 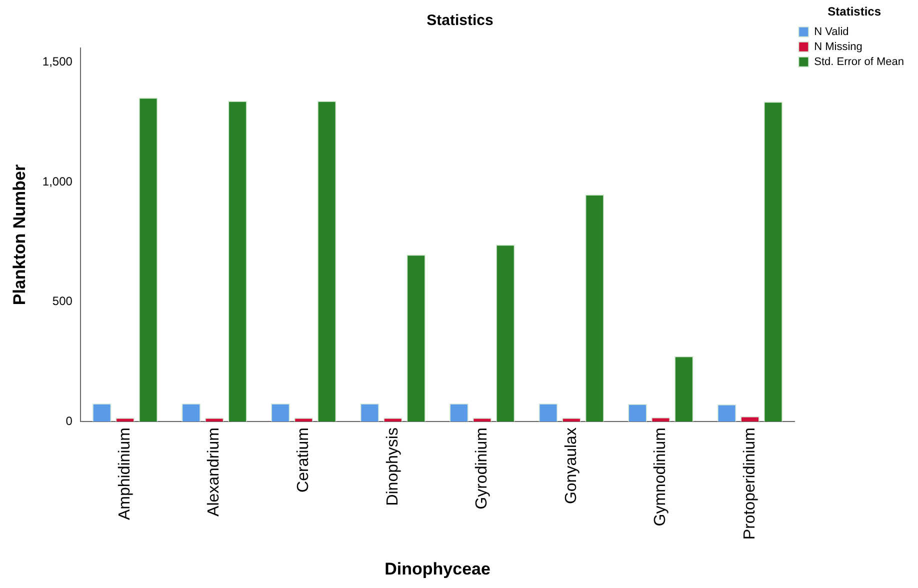 What do you see at coordinates (838, 46) in the screenshot?
I see `legend-label: N Missing` at bounding box center [838, 46].